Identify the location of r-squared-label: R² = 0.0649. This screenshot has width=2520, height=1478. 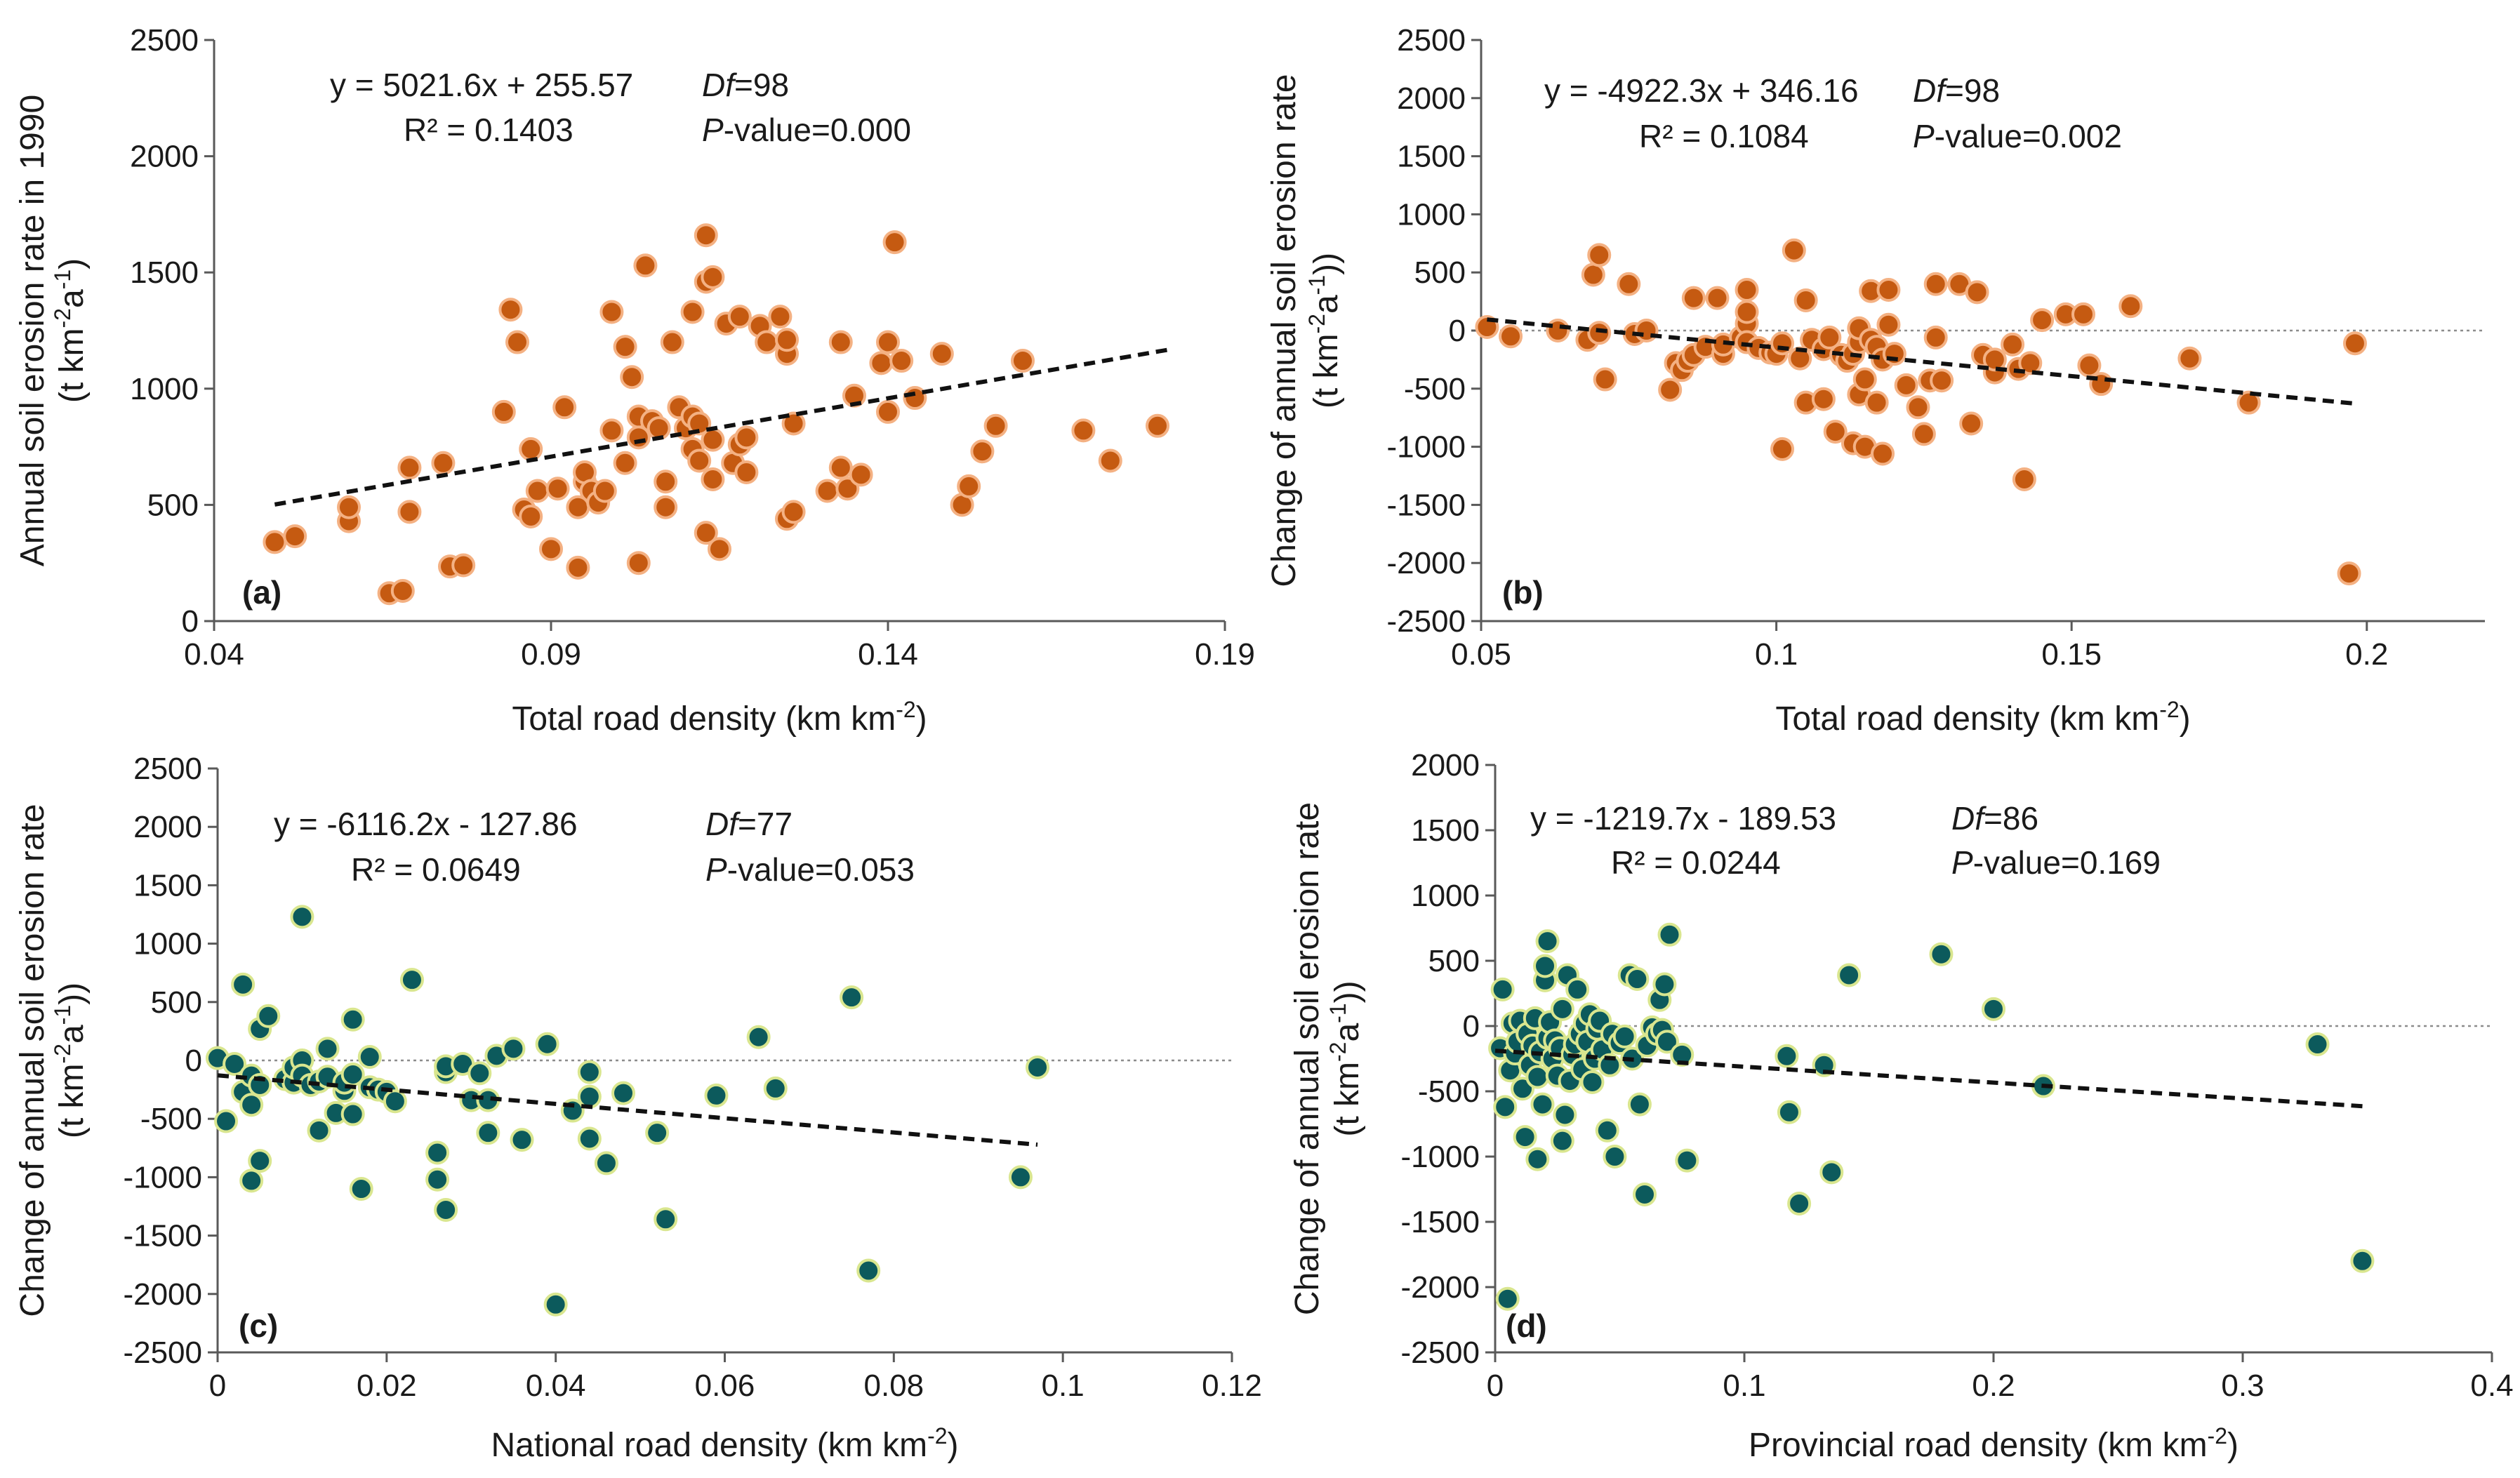
(436, 870).